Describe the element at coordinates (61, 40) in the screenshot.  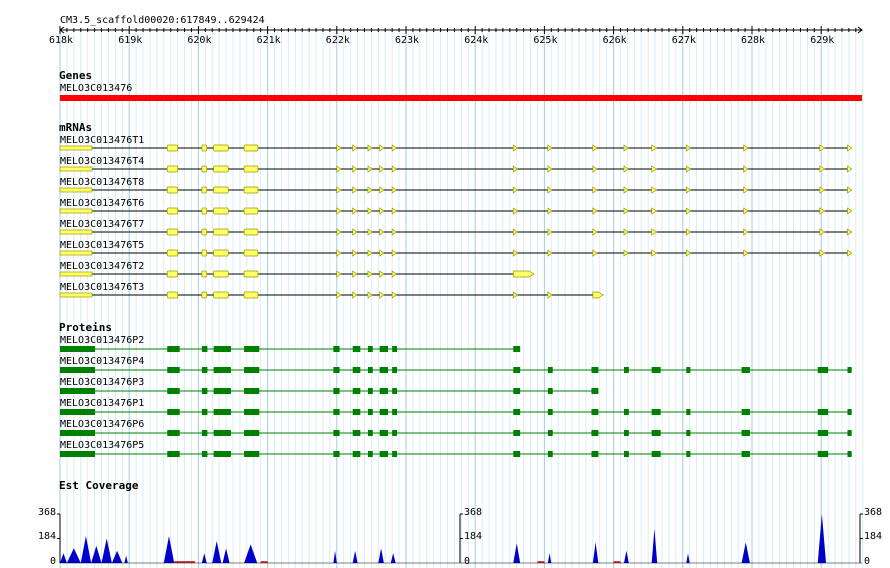
I see `ruler-tick-label: 618k` at that location.